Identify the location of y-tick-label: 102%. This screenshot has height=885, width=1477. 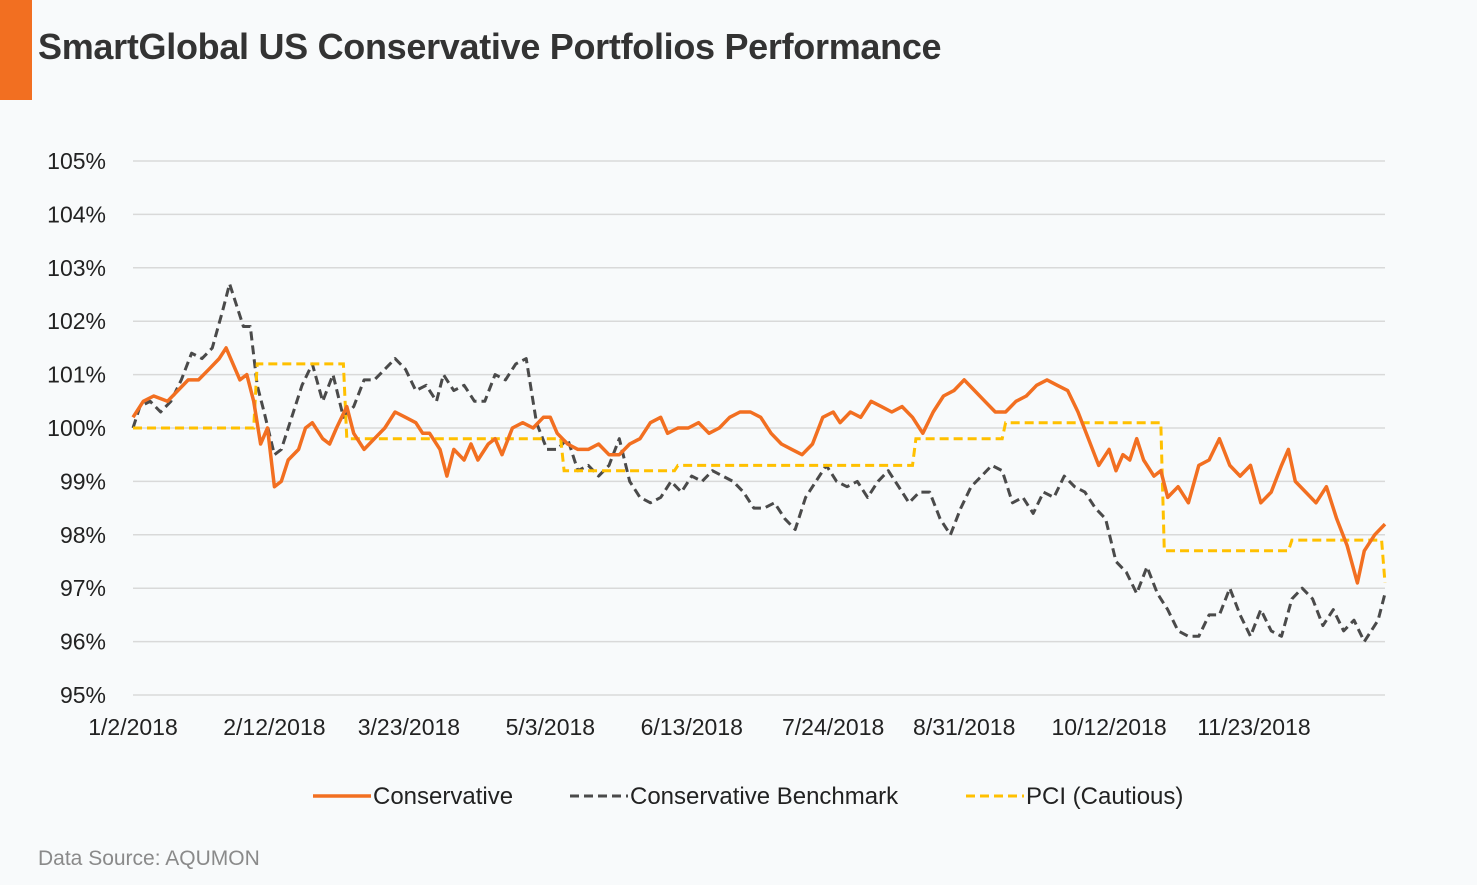
(76, 321).